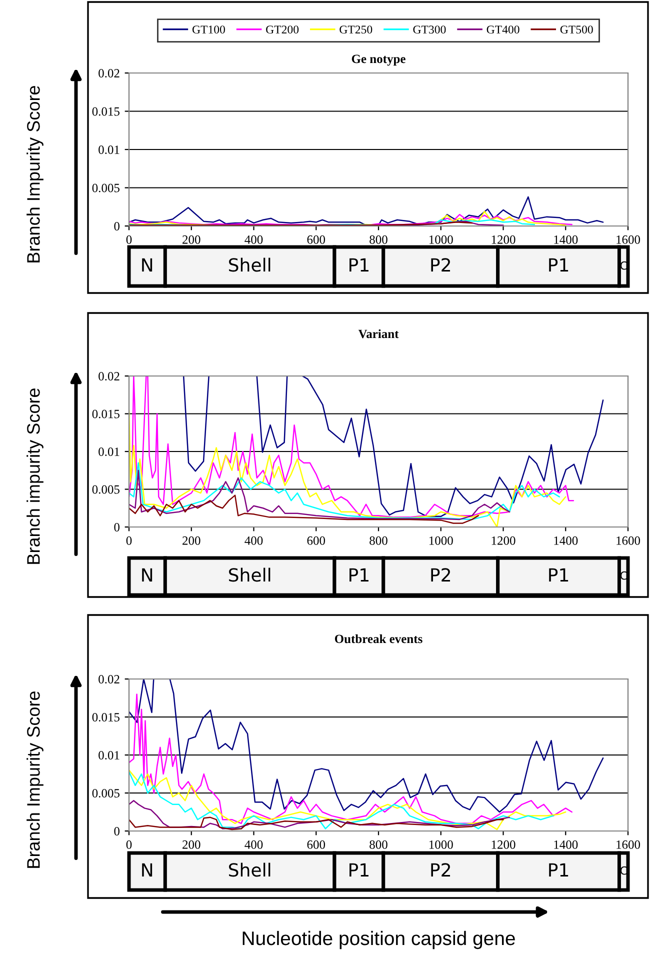 This screenshot has width=650, height=956. What do you see at coordinates (356, 30) in the screenshot?
I see `legend-label: GT250` at bounding box center [356, 30].